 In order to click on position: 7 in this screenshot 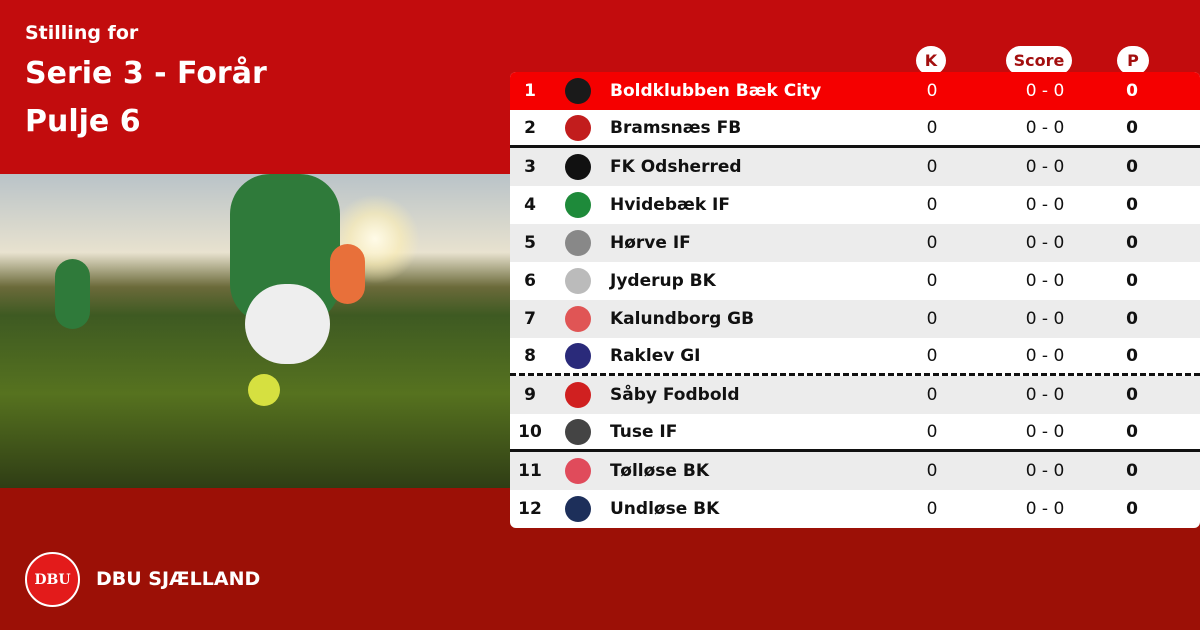, I will do `click(530, 319)`.